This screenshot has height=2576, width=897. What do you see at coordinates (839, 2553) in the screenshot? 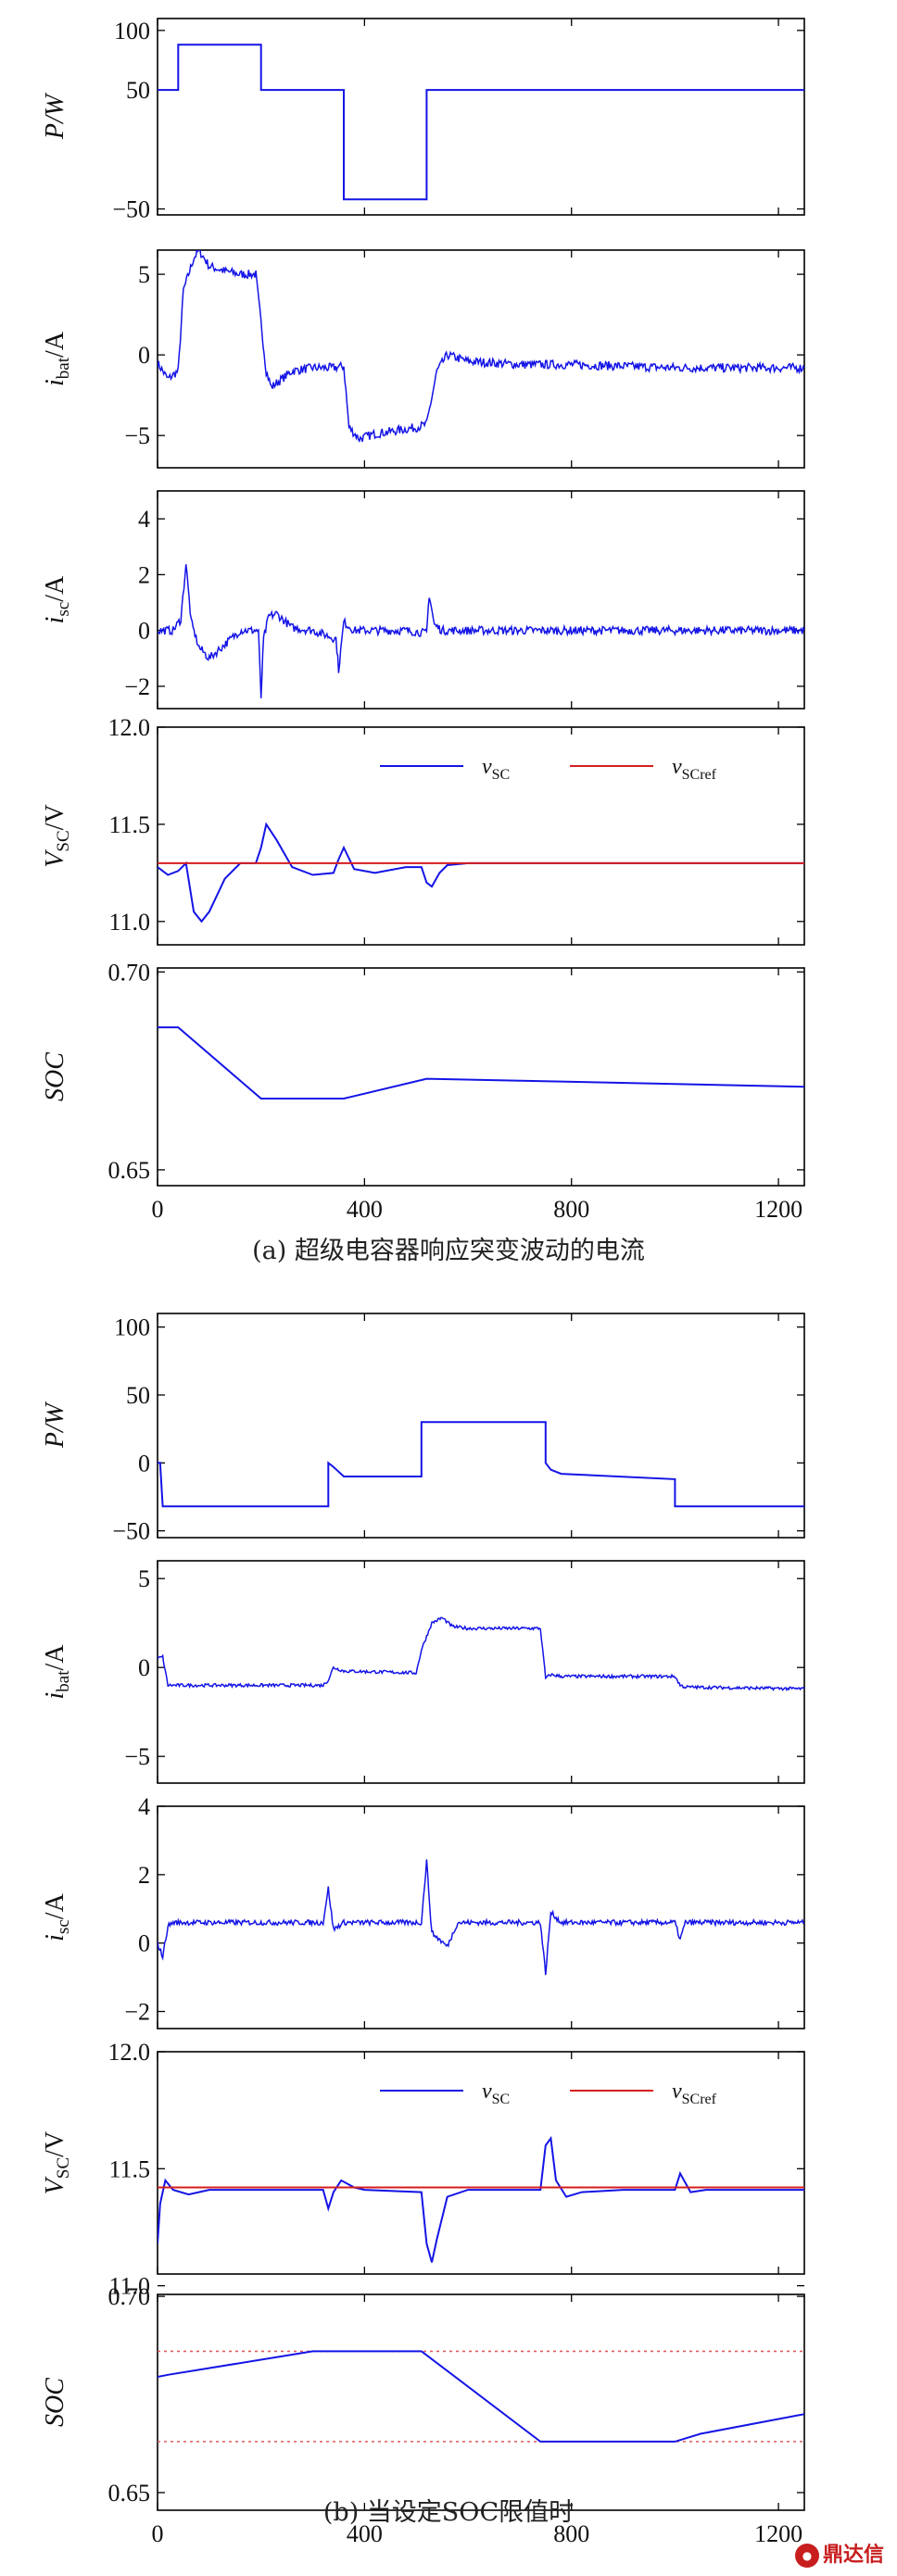
I see `watermark-logo: ● 鼎达信` at bounding box center [839, 2553].